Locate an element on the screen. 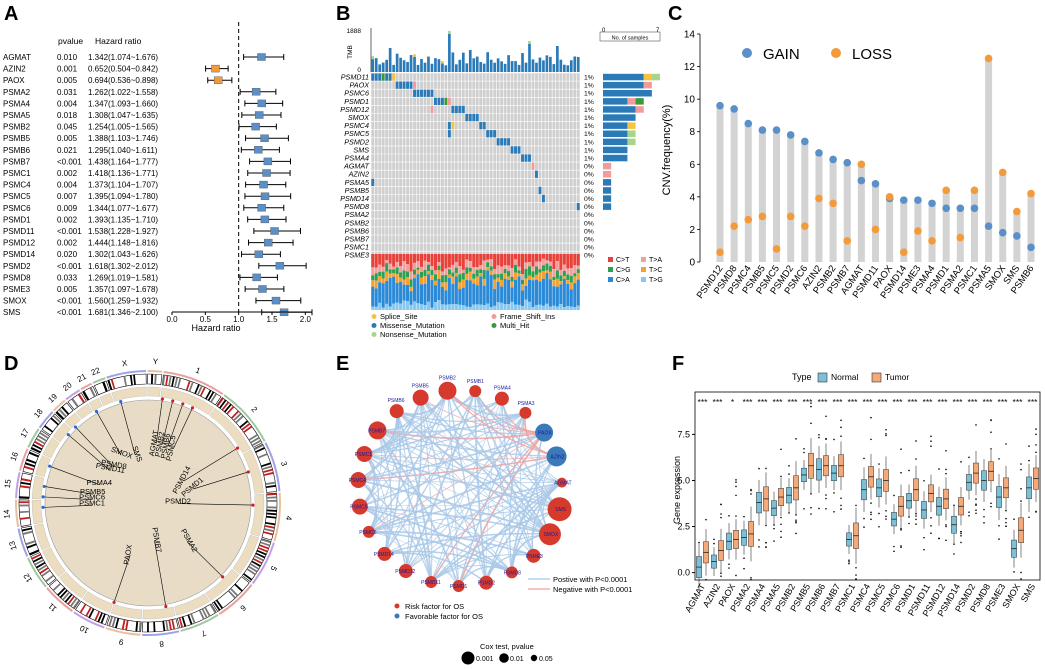  forest-pvalue: <0.001 is located at coordinates (69, 266).